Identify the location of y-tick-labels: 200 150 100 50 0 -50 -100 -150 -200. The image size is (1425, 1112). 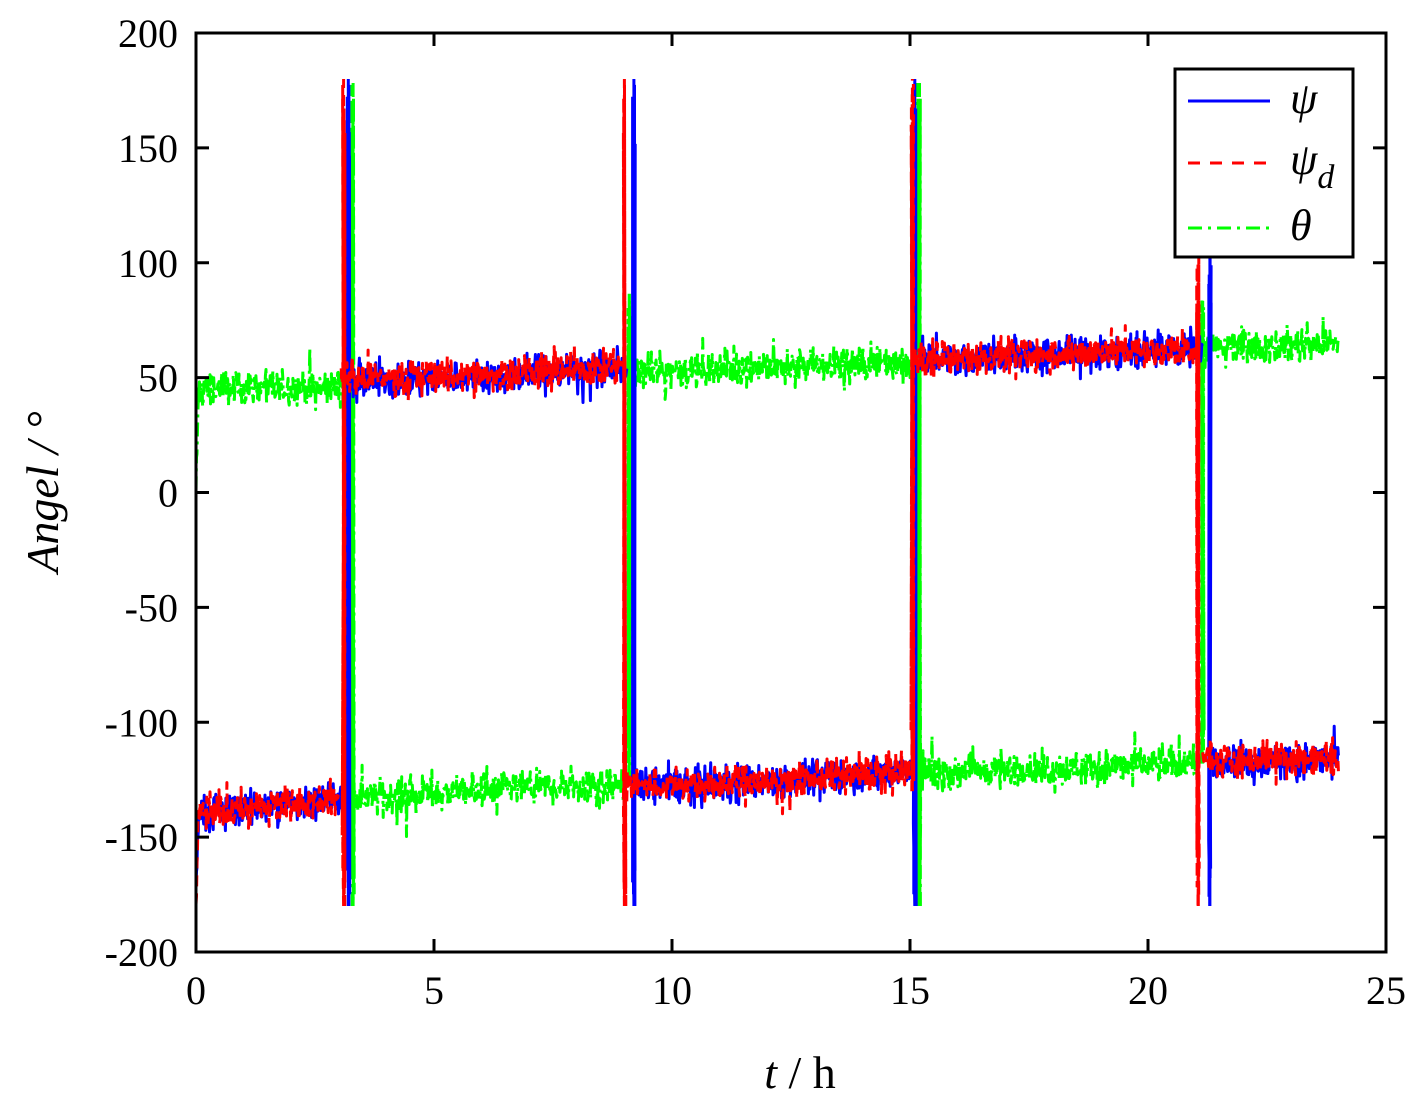
(141, 493).